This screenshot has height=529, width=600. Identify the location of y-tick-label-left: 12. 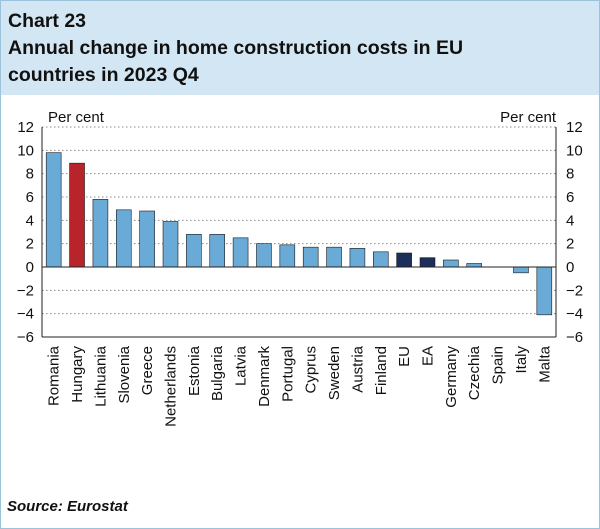
(25, 127).